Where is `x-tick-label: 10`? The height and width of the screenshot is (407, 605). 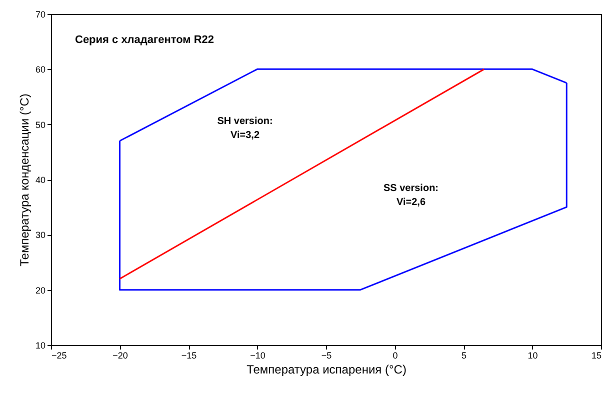 x-tick-label: 10 is located at coordinates (533, 355).